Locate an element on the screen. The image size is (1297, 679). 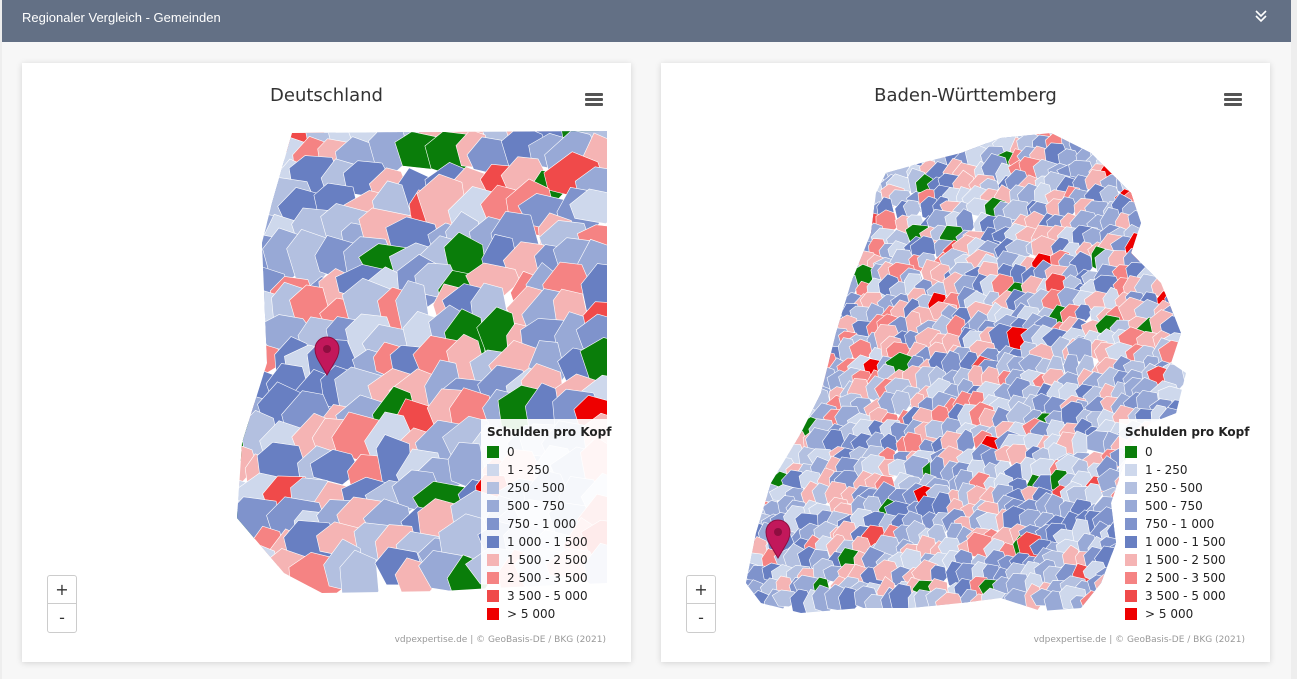
legend-label: 1 - 250 is located at coordinates (528, 470).